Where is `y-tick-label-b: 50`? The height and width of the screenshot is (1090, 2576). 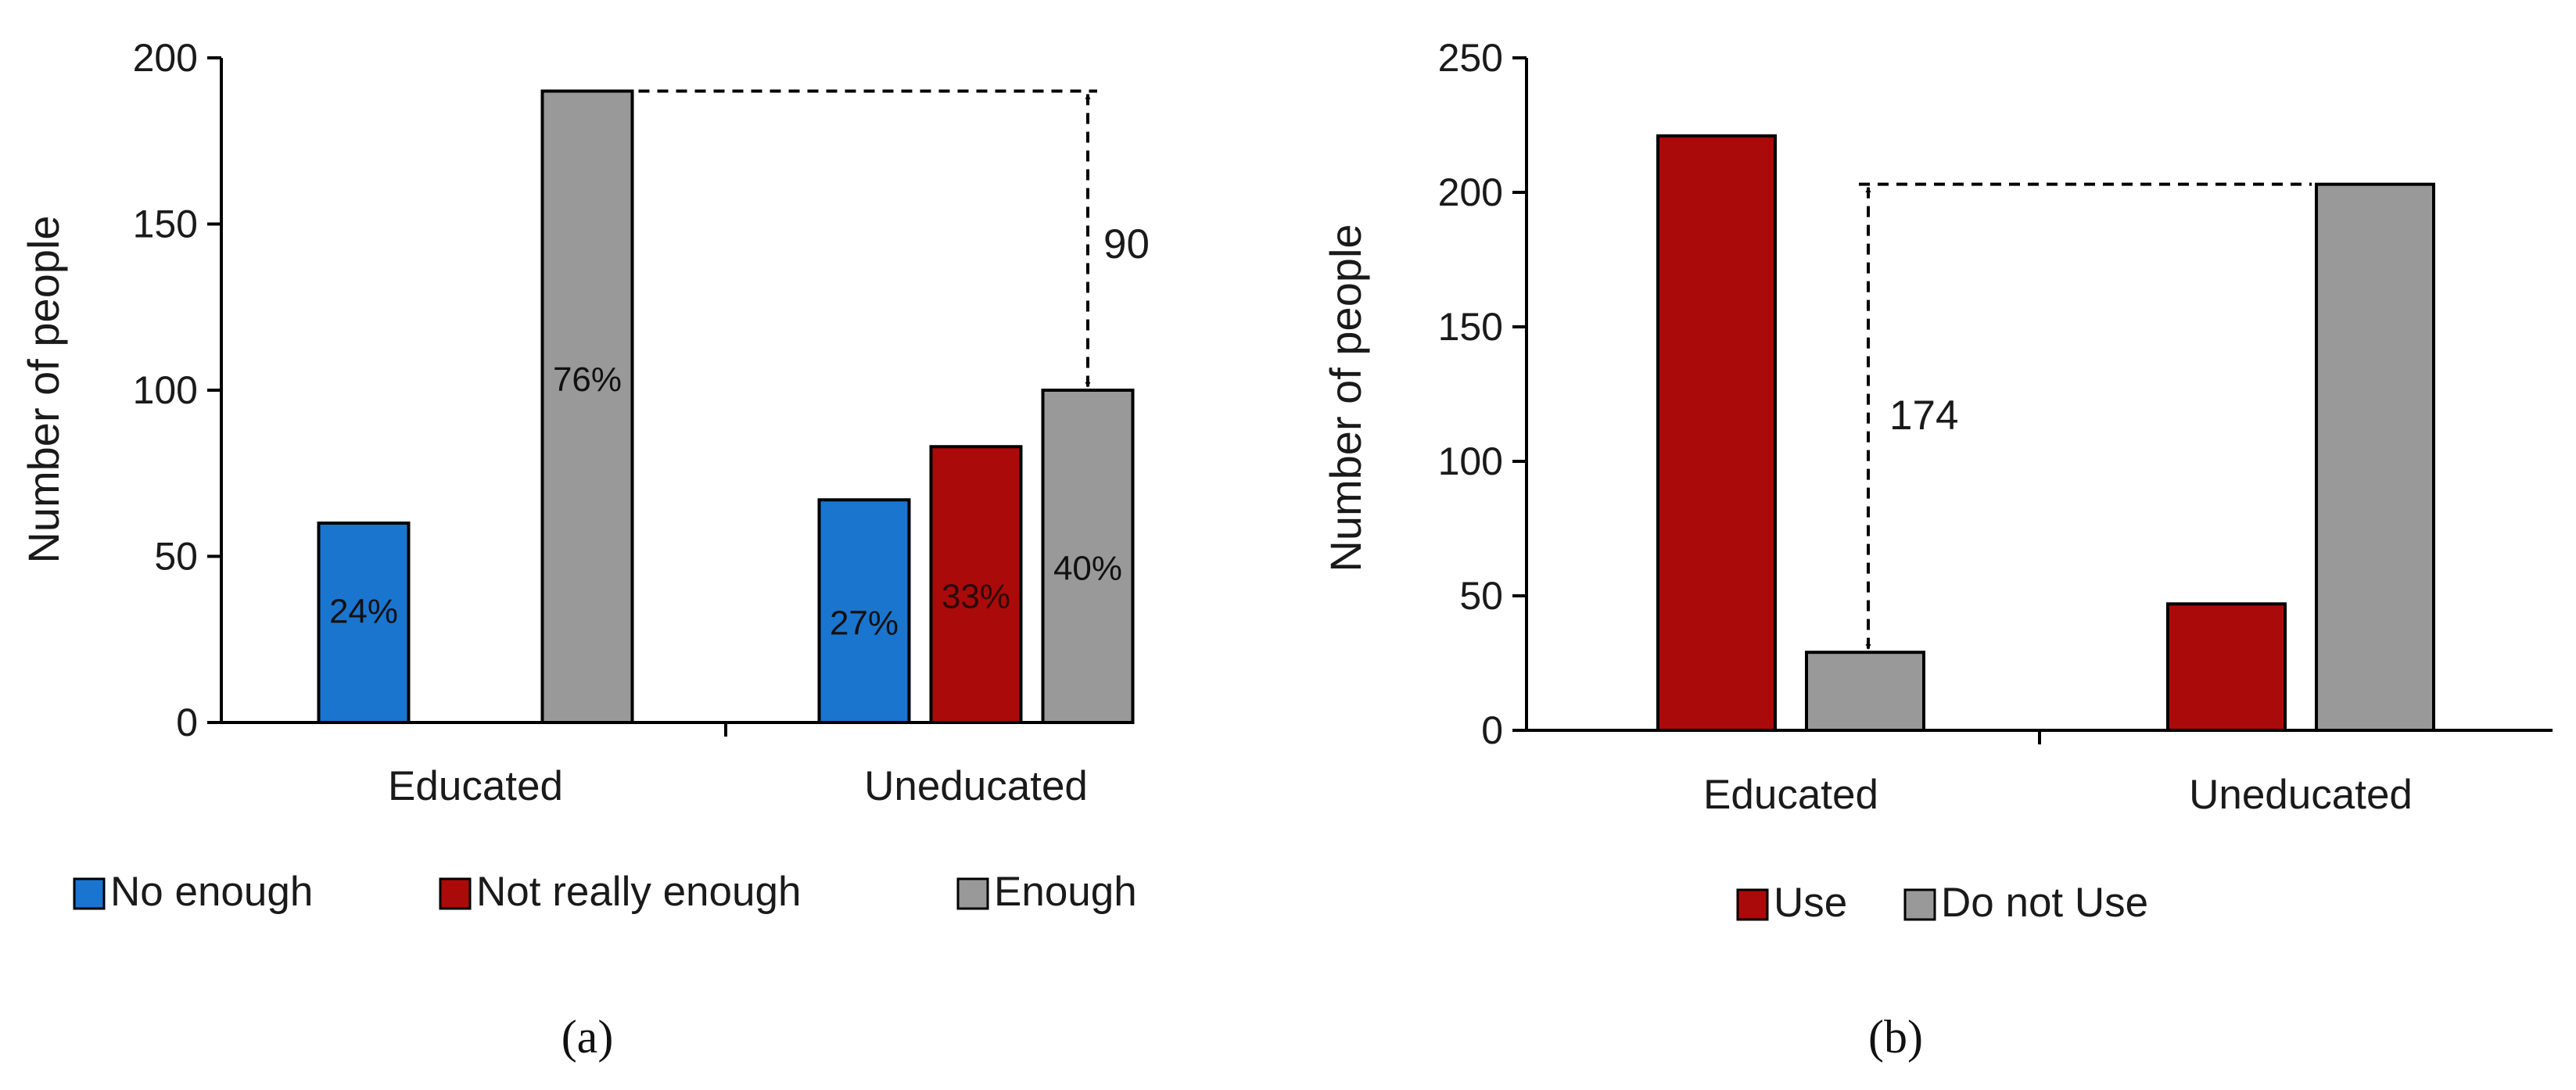 y-tick-label-b: 50 is located at coordinates (1481, 596).